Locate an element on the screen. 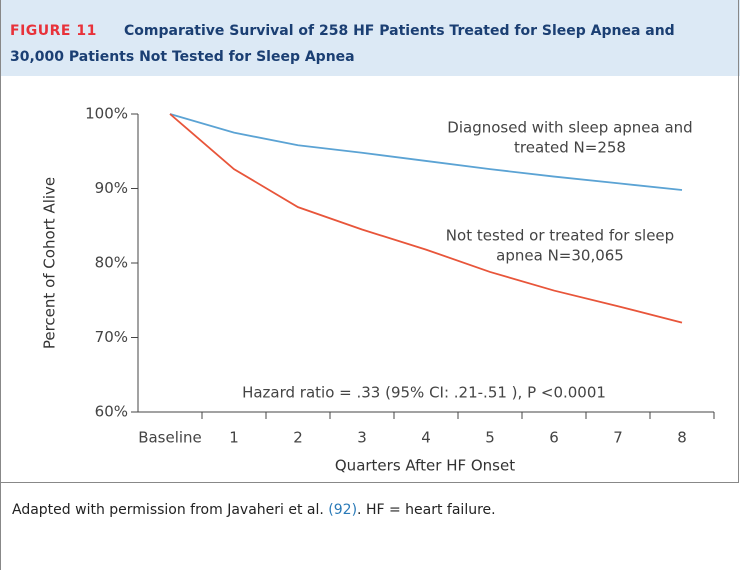  y-axis-title: Percent of Cohort Alive is located at coordinates (50, 263).